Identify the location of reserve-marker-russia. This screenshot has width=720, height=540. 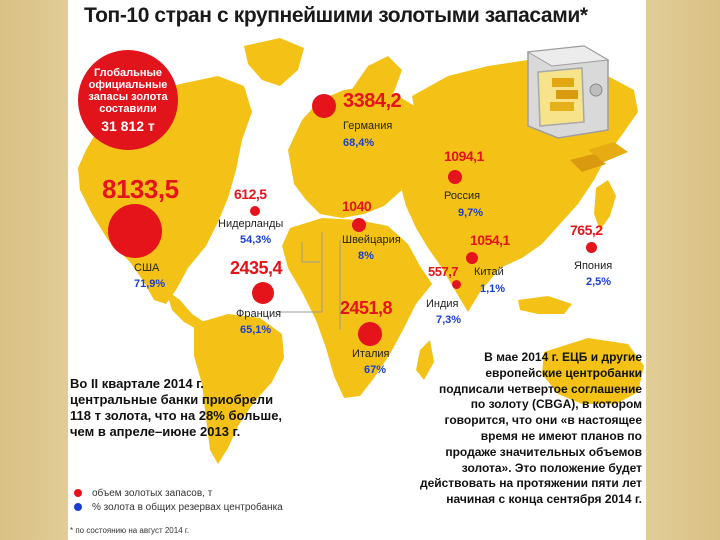
(455, 177).